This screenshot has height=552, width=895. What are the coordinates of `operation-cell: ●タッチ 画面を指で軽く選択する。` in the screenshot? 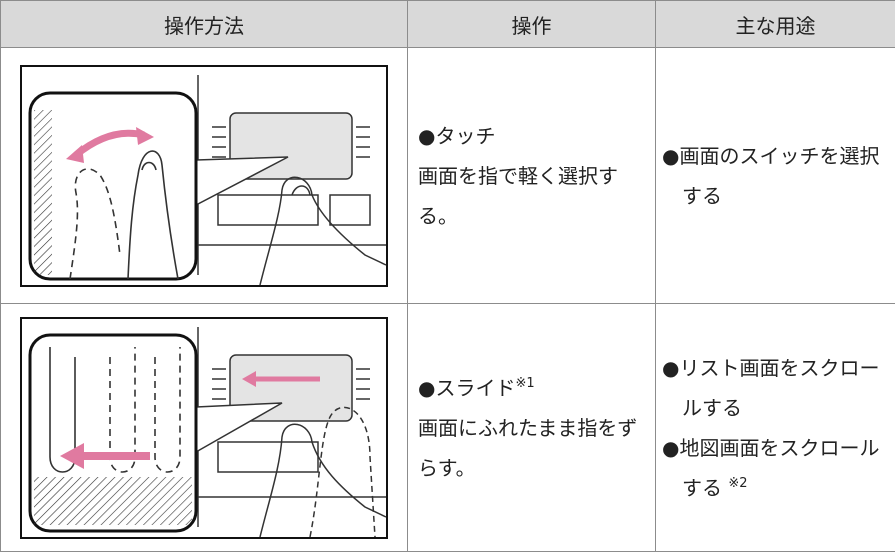 It's located at (531, 175).